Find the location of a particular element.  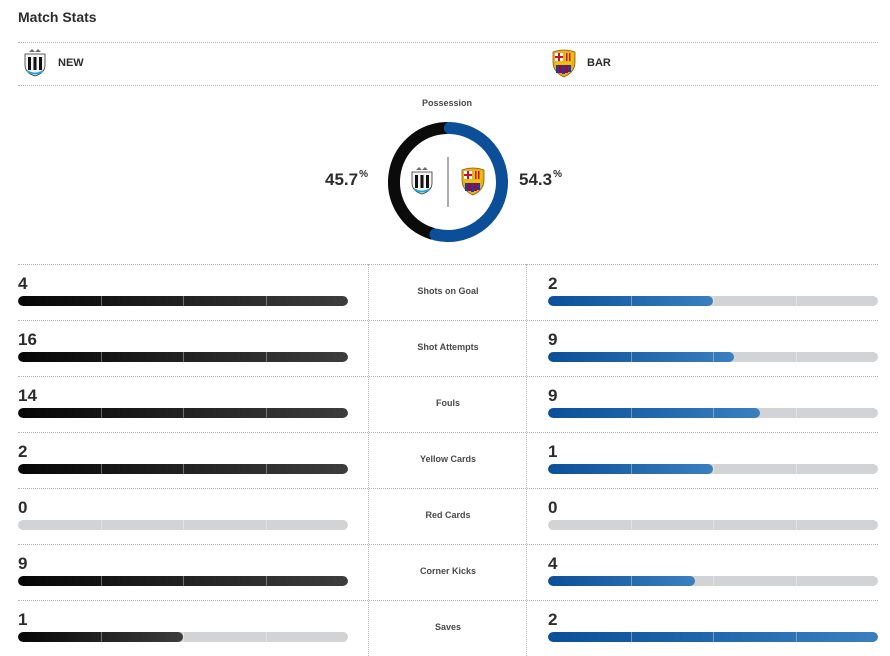

stat-label: Corner Kicks is located at coordinates (448, 571).